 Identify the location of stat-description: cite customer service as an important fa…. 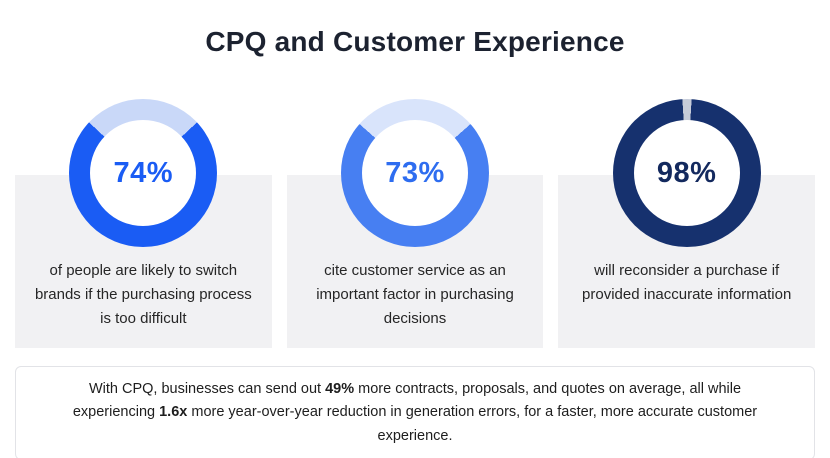
(415, 294).